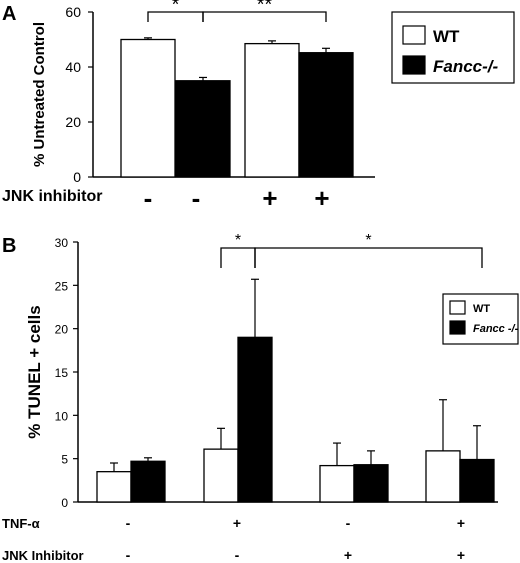 The height and width of the screenshot is (563, 520). I want to click on y-tick-label: 15, so click(62, 373).